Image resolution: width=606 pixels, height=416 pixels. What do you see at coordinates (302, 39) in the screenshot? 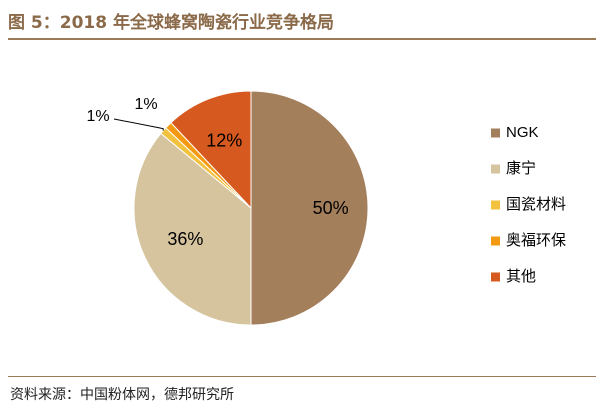
I see `title-rule` at bounding box center [302, 39].